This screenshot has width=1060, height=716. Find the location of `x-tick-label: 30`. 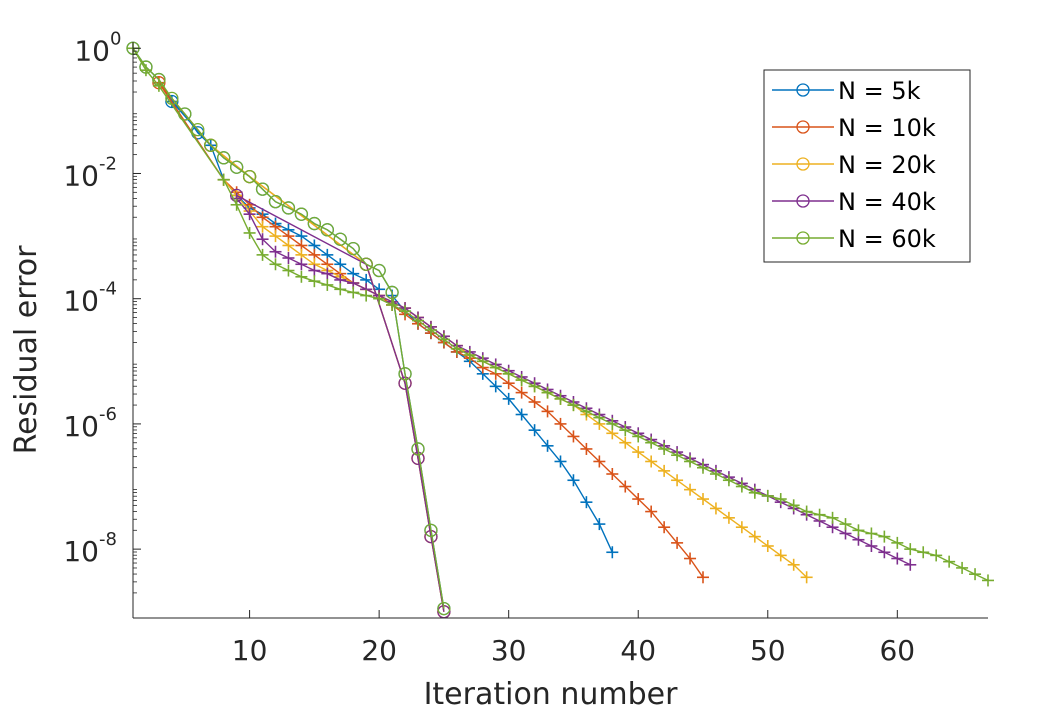

x-tick-label: 30 is located at coordinates (509, 650).